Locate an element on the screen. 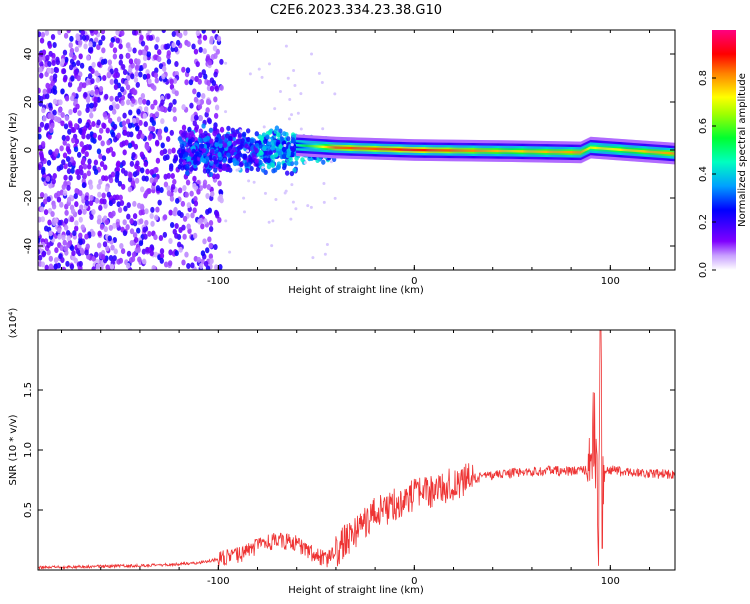 Image resolution: width=750 pixels, height=604 pixels. x-tick-label: -100 is located at coordinates (218, 581).